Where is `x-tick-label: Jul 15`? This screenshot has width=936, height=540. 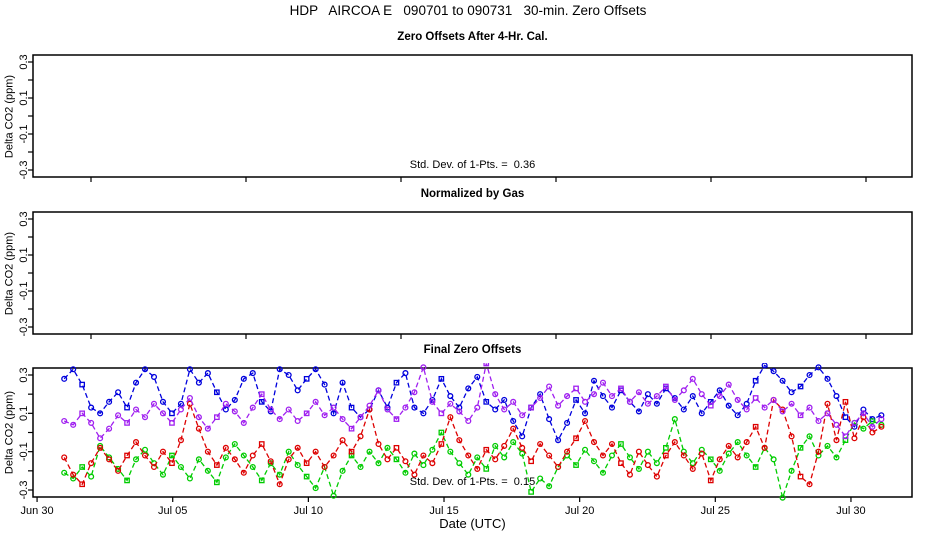 x-tick-label: Jul 15 is located at coordinates (443, 511).